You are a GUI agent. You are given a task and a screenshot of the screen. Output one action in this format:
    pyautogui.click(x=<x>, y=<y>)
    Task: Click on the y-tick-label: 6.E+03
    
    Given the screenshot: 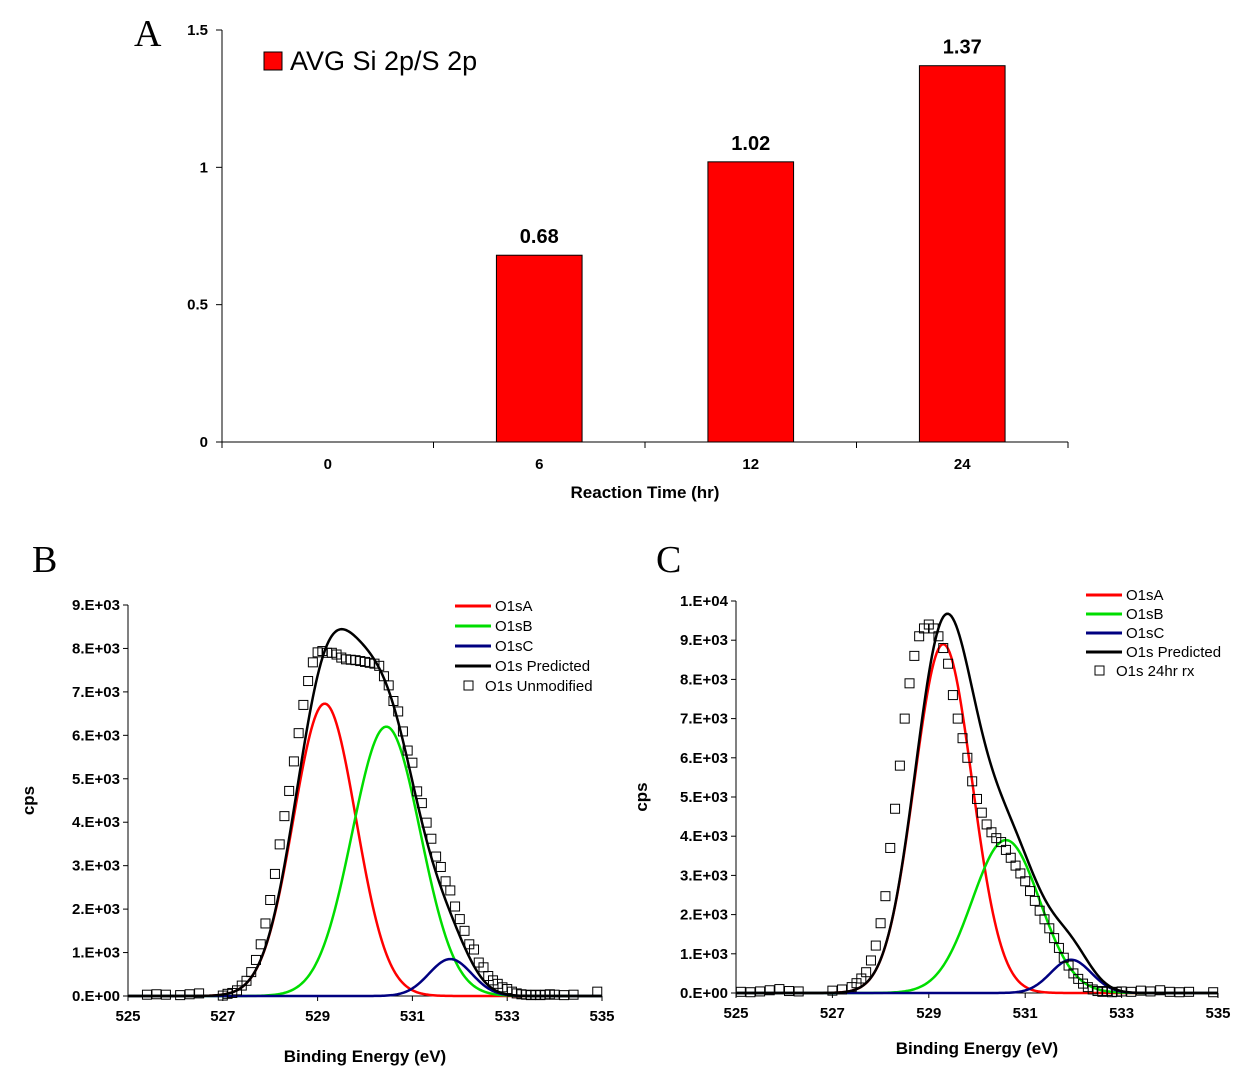 What is the action you would take?
    pyautogui.click(x=704, y=758)
    